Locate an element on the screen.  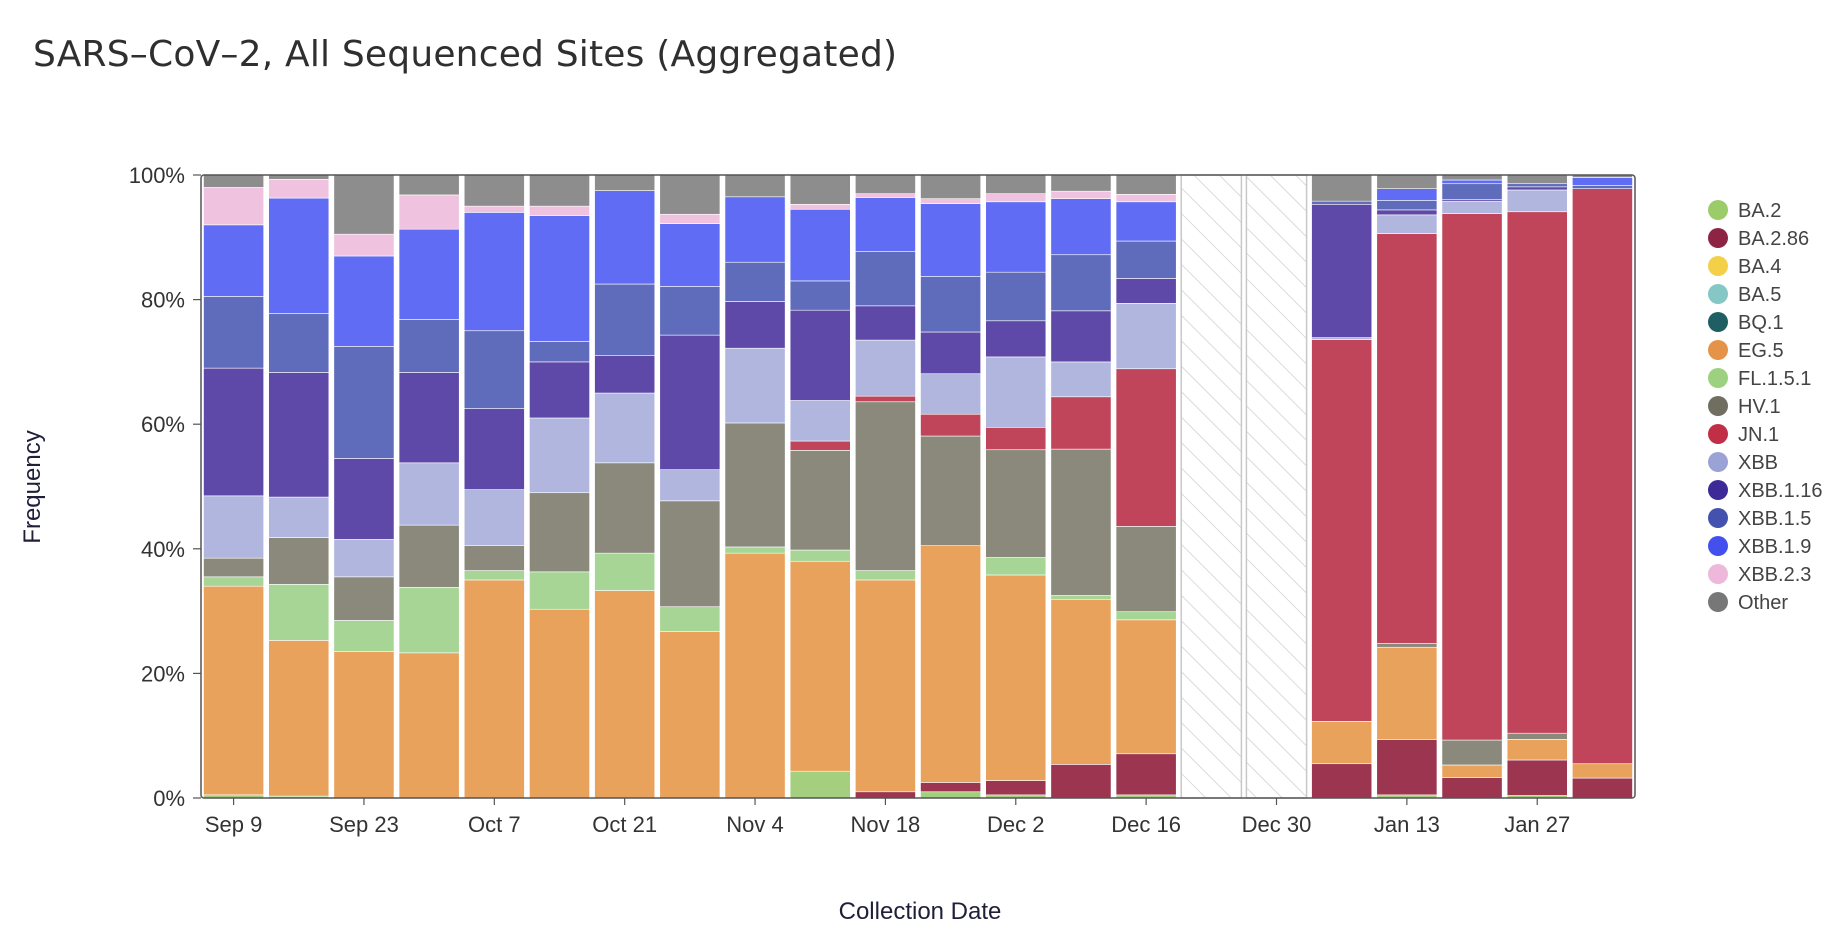
legend-item-ba-4: BA.4 is located at coordinates (1744, 267).